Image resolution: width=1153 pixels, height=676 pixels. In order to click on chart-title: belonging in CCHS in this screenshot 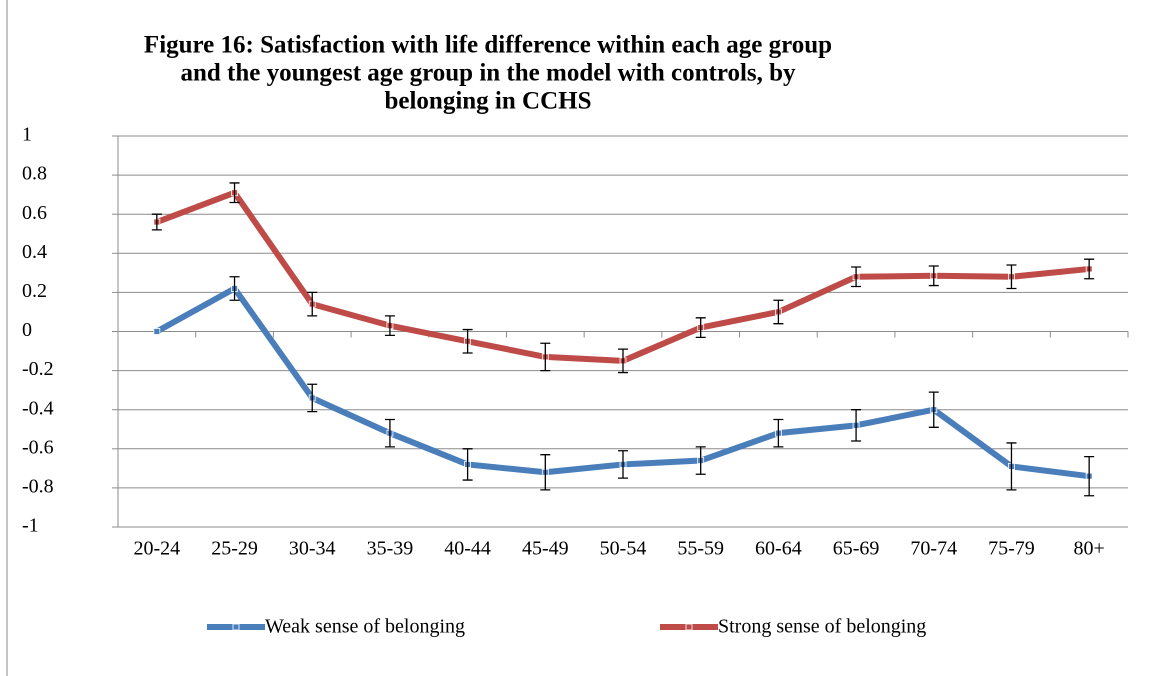, I will do `click(487, 101)`.